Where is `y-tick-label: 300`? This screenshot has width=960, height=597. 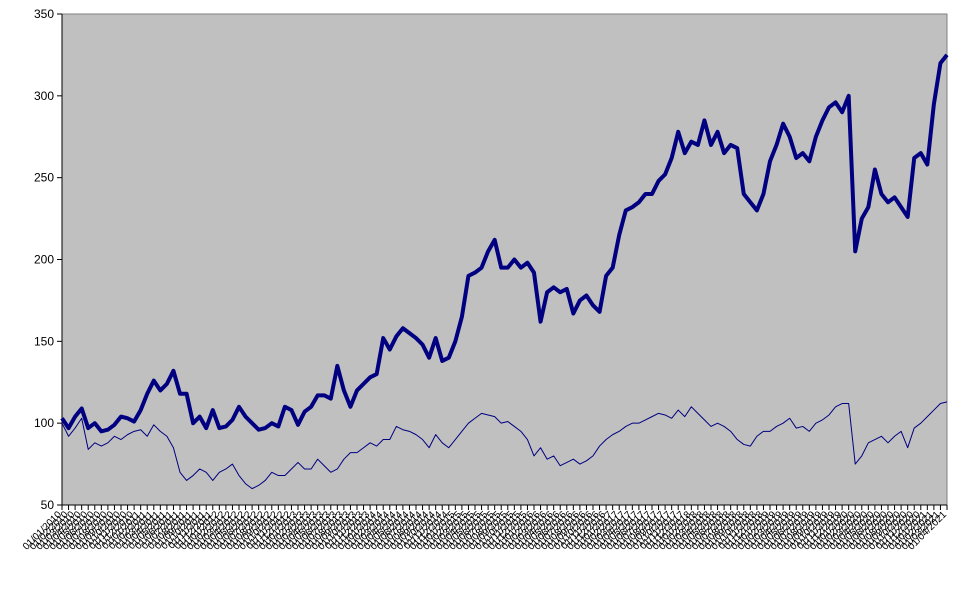 y-tick-label: 300 is located at coordinates (44, 96).